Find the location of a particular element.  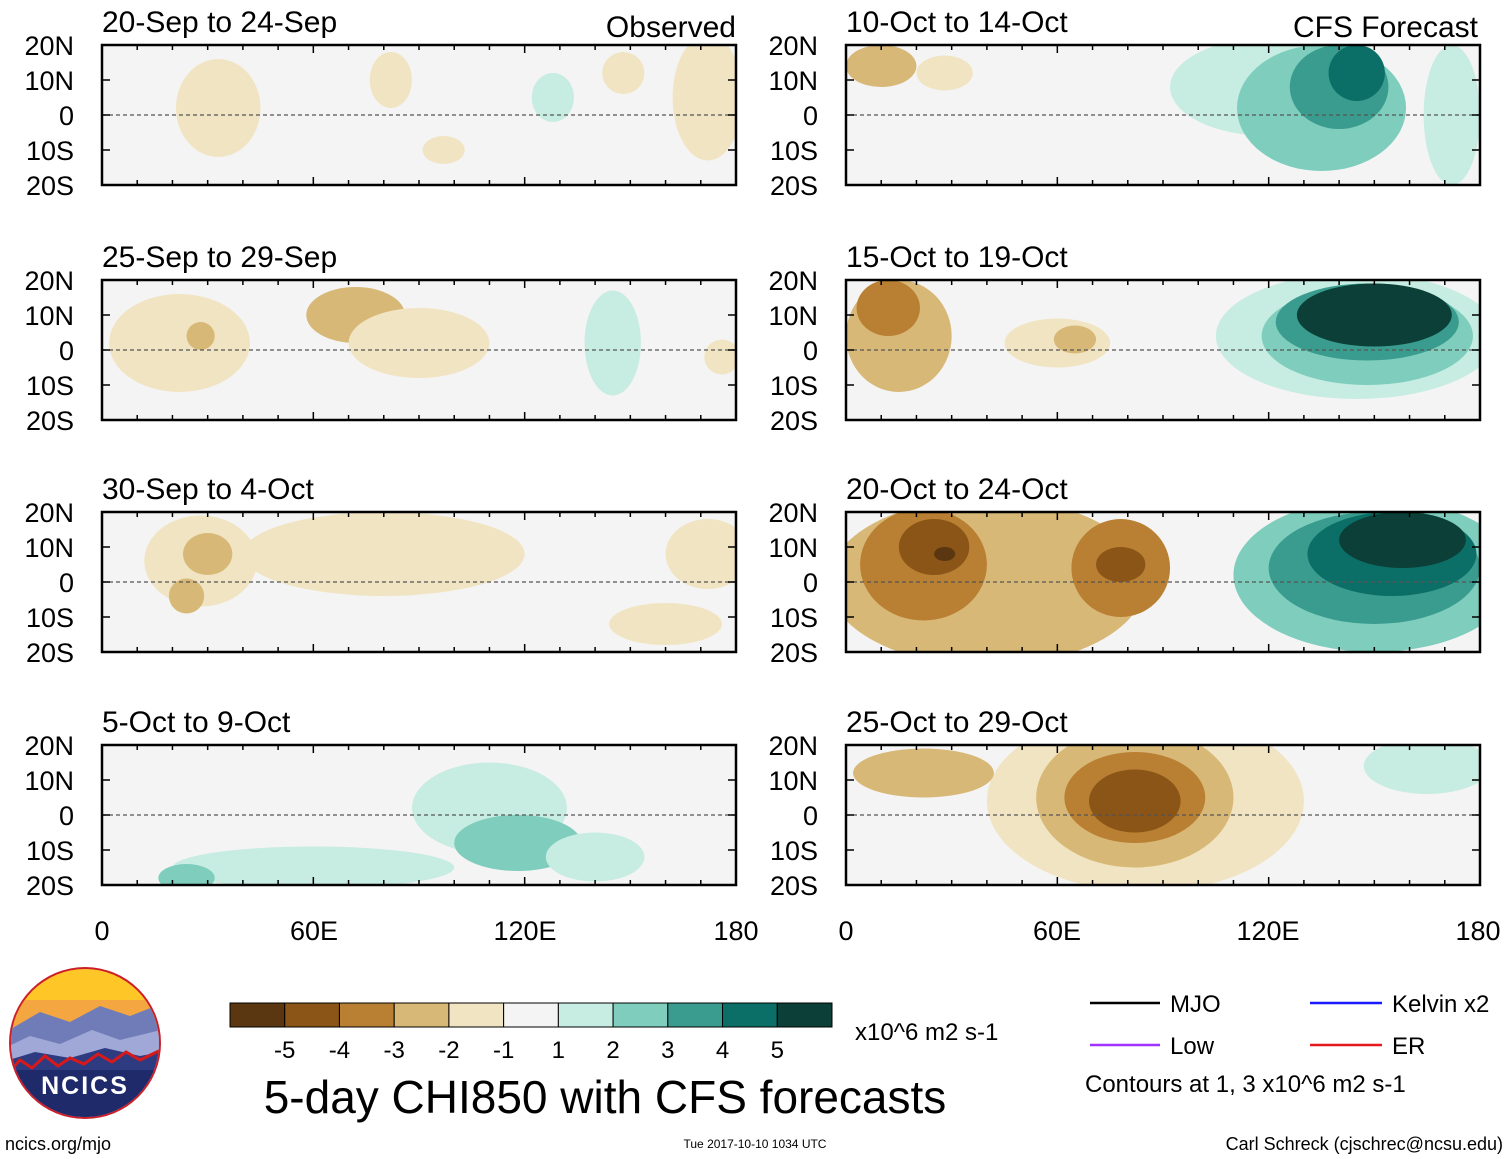

footer-url: ncics.org/mjo is located at coordinates (58, 1144).